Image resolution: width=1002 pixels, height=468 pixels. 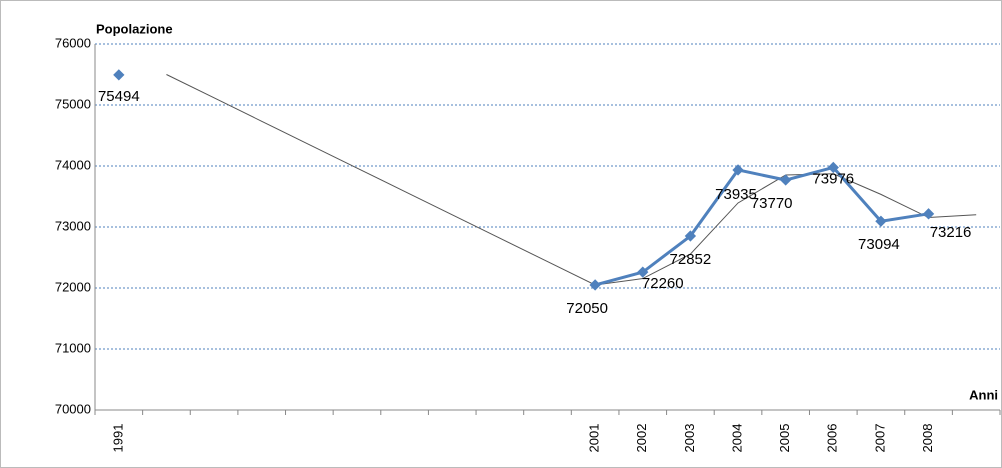 I want to click on x-tick-label: 2001, so click(x=594, y=438).